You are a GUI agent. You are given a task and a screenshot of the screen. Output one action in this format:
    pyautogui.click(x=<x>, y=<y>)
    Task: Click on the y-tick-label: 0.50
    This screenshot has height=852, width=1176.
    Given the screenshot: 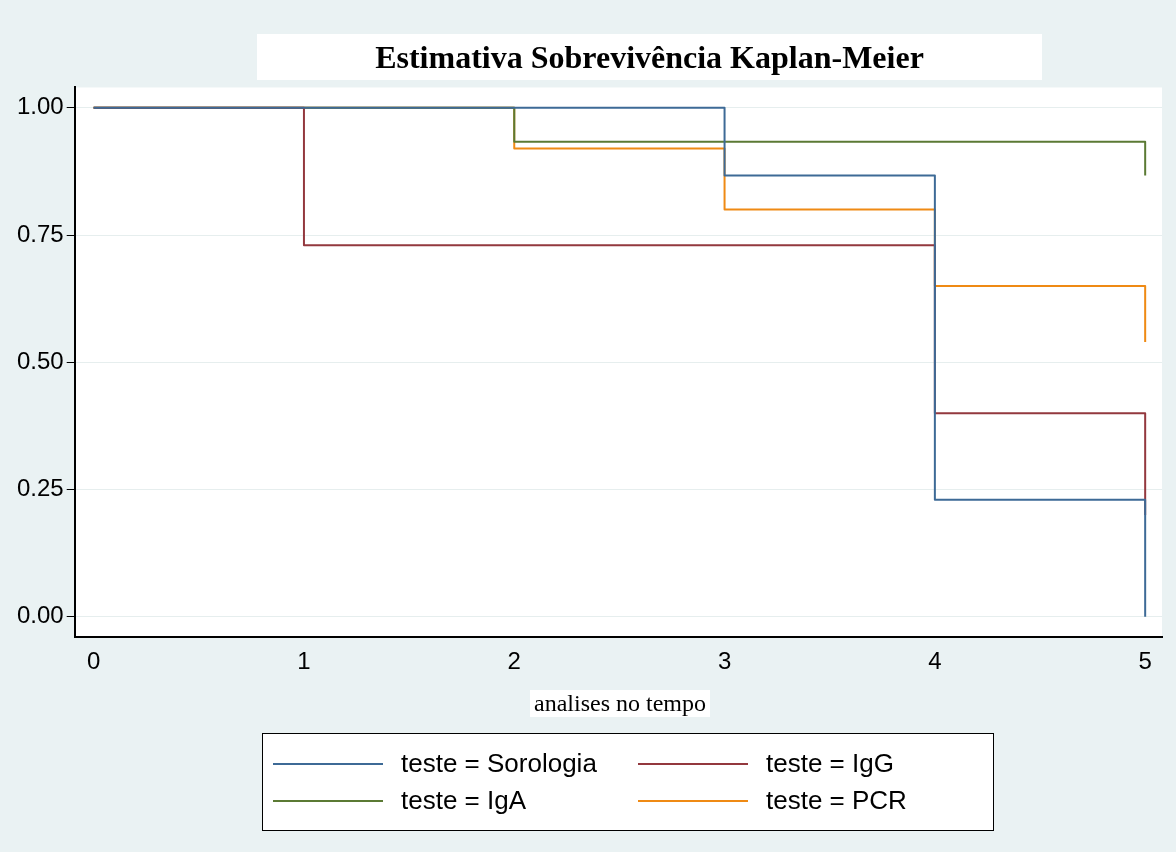 What is the action you would take?
    pyautogui.click(x=40, y=360)
    